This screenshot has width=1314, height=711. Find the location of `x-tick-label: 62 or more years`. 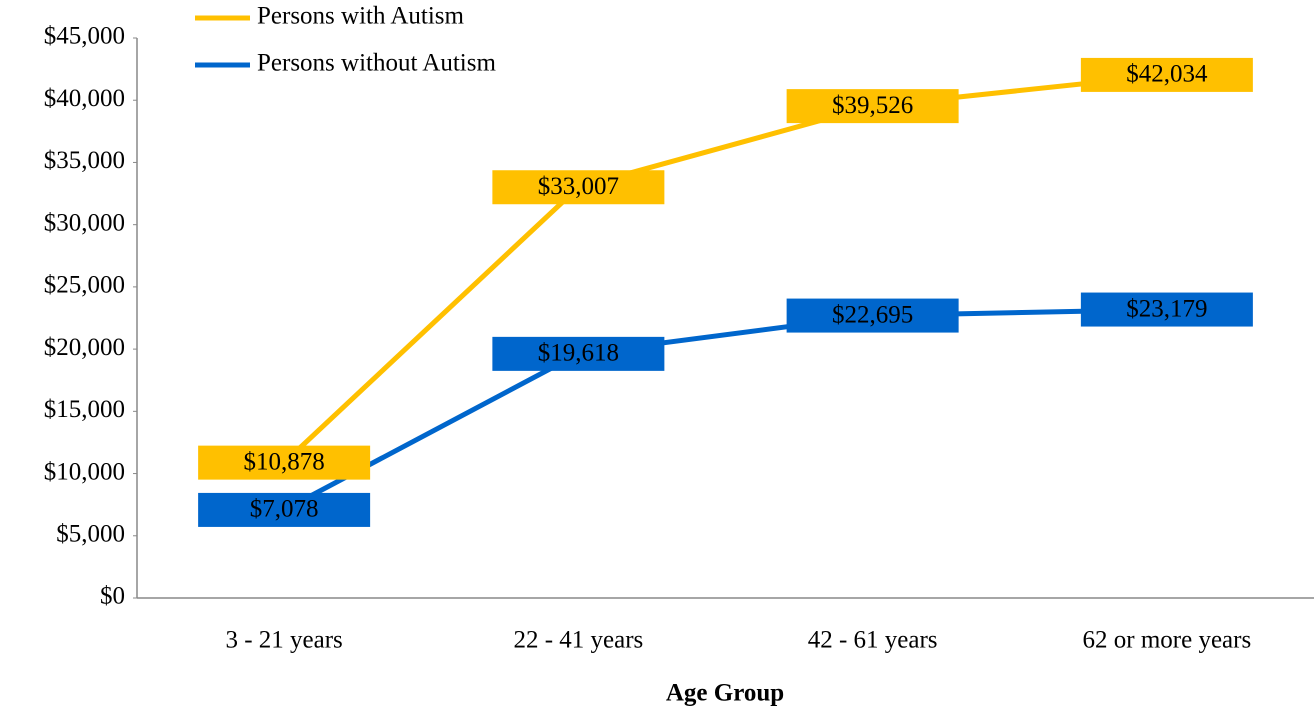

x-tick-label: 62 or more years is located at coordinates (1167, 640).